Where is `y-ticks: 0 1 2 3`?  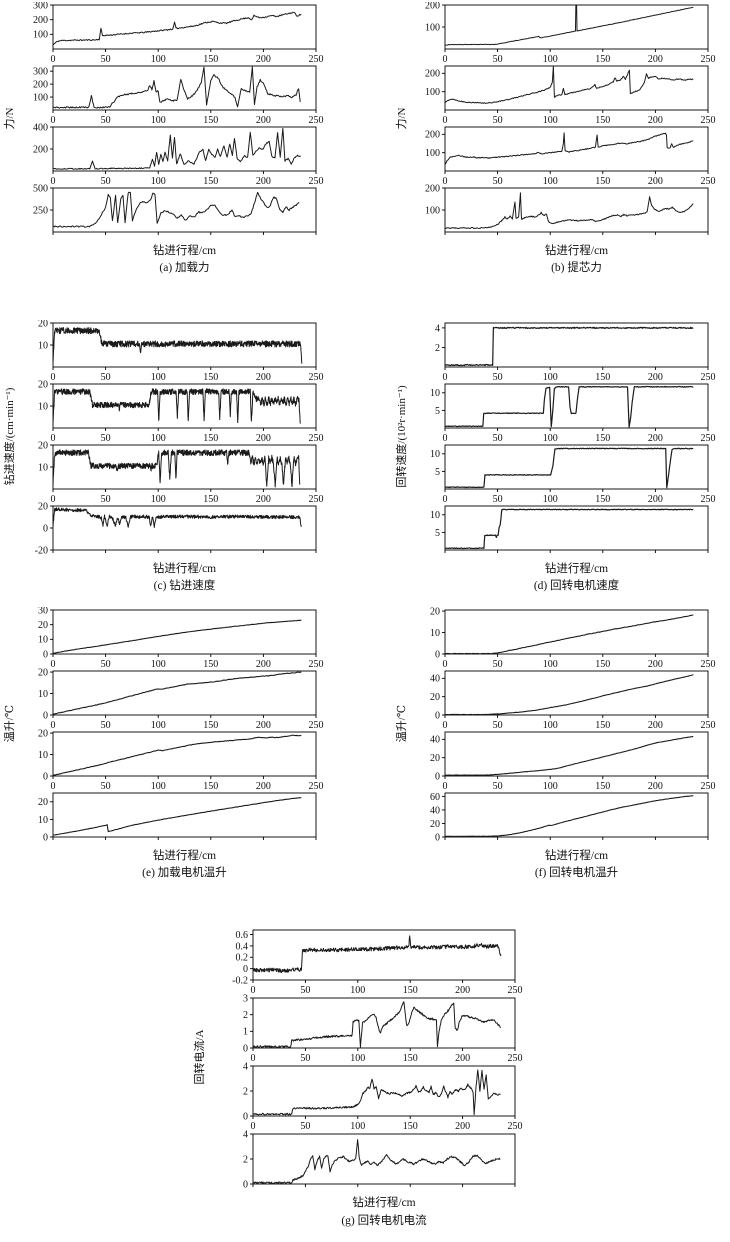
y-ticks: 0 1 2 3 is located at coordinates (248, 1023).